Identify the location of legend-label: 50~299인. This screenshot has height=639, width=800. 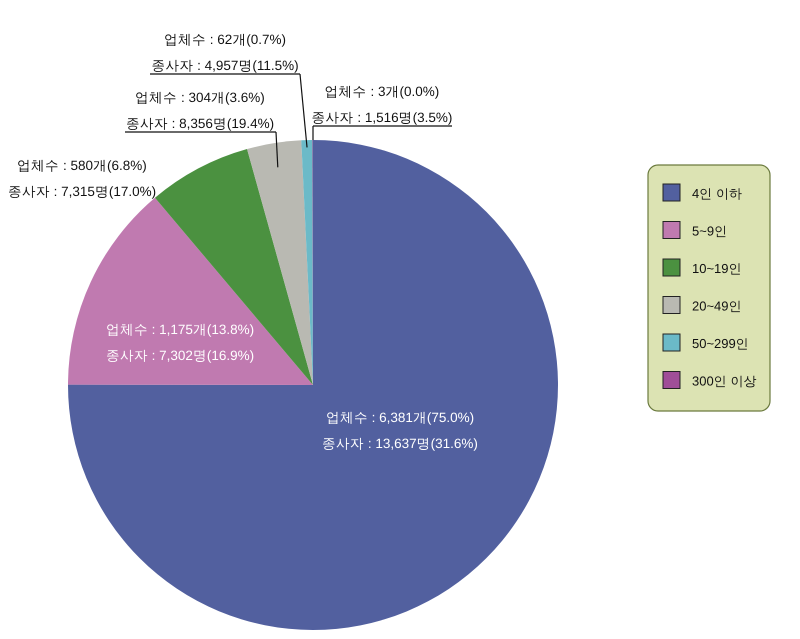
(720, 343).